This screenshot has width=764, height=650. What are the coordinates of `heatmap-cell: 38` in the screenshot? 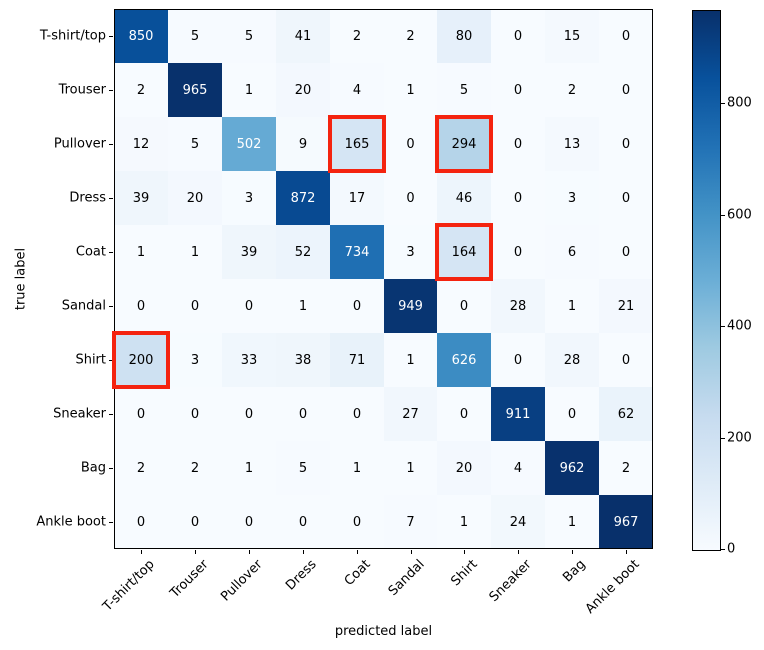 It's located at (303, 360).